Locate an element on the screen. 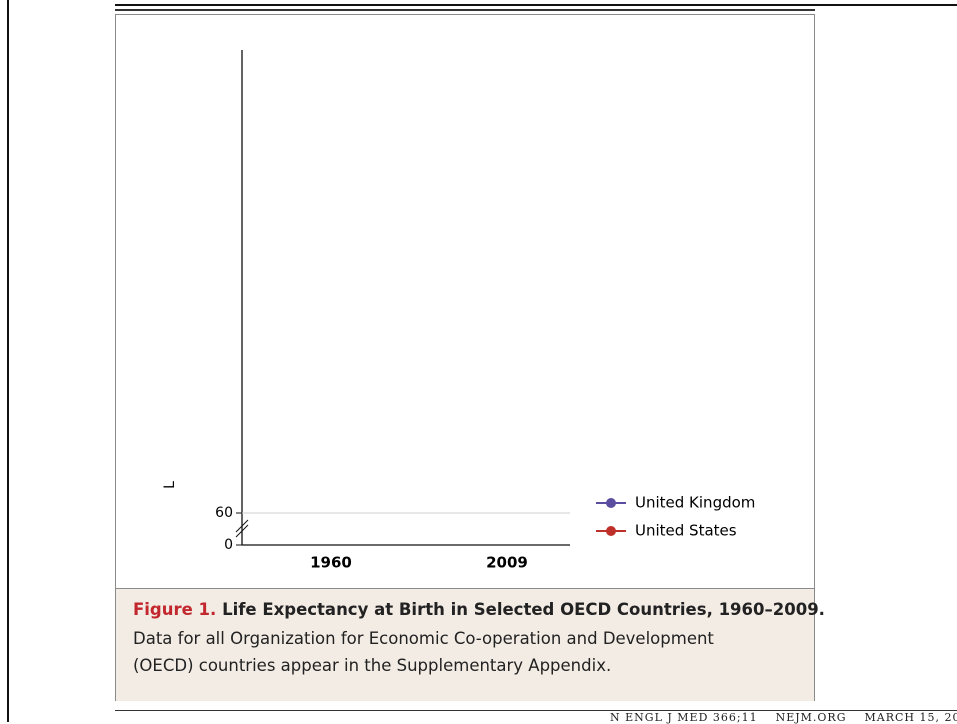  y-tick-label: 0 is located at coordinates (228, 545).